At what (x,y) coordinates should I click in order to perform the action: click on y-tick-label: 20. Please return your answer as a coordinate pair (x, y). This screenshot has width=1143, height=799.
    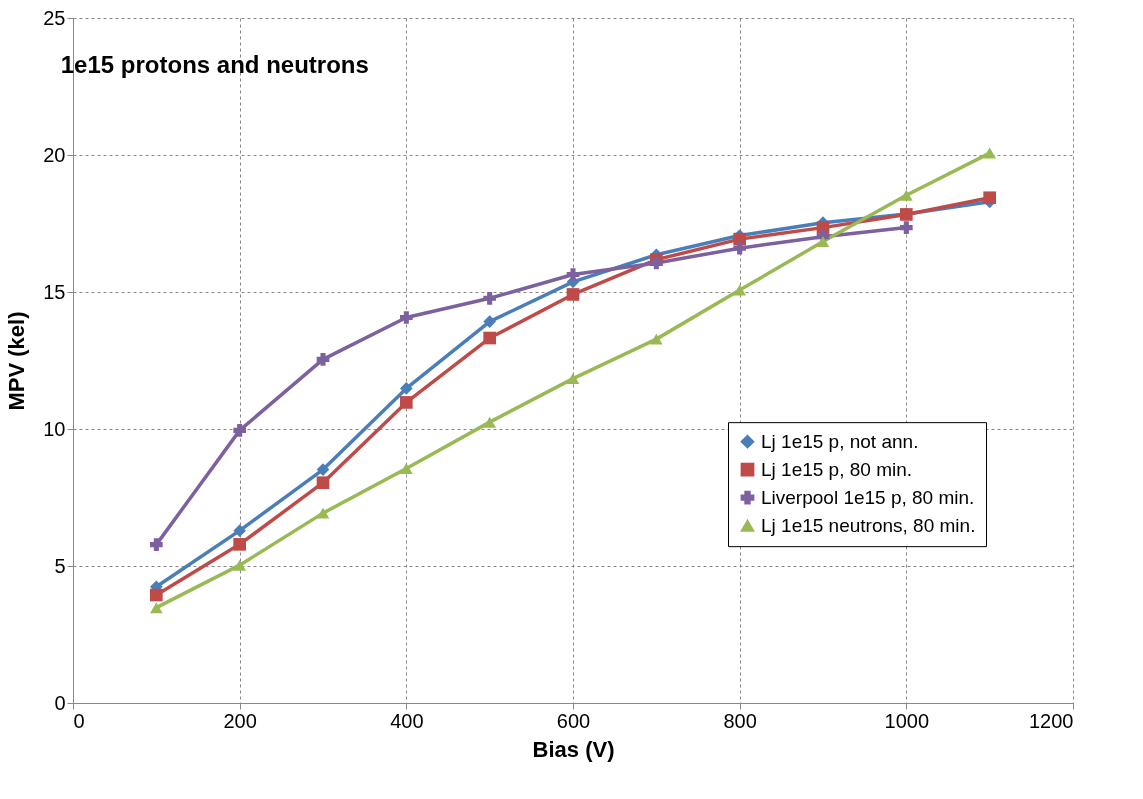
    Looking at the image, I should click on (54, 154).